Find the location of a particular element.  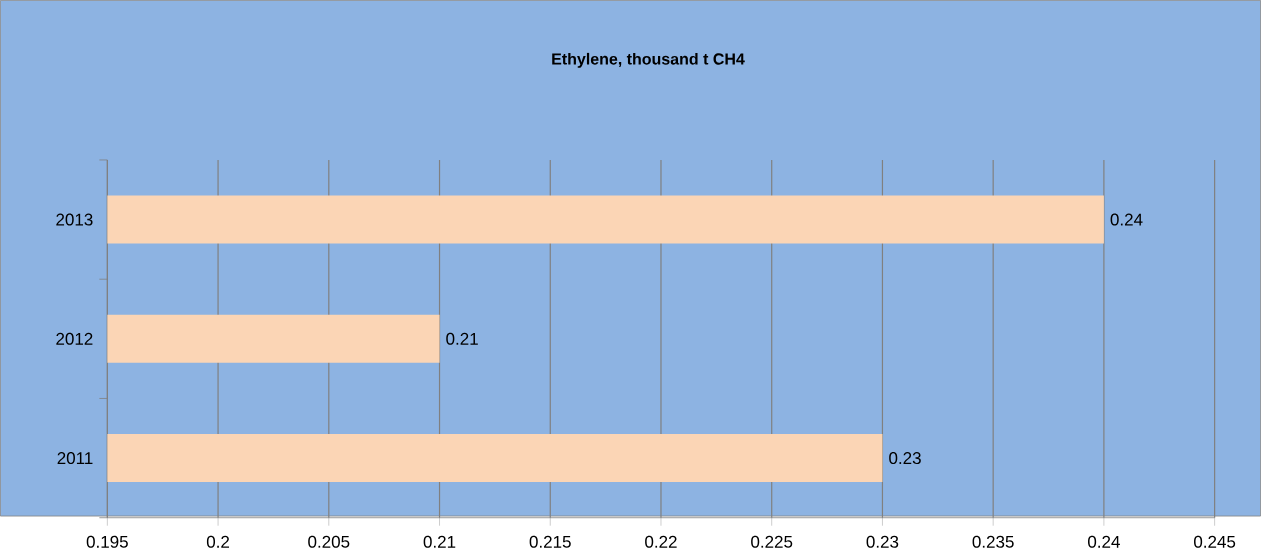

x-tick-label: 0.235 is located at coordinates (993, 541).